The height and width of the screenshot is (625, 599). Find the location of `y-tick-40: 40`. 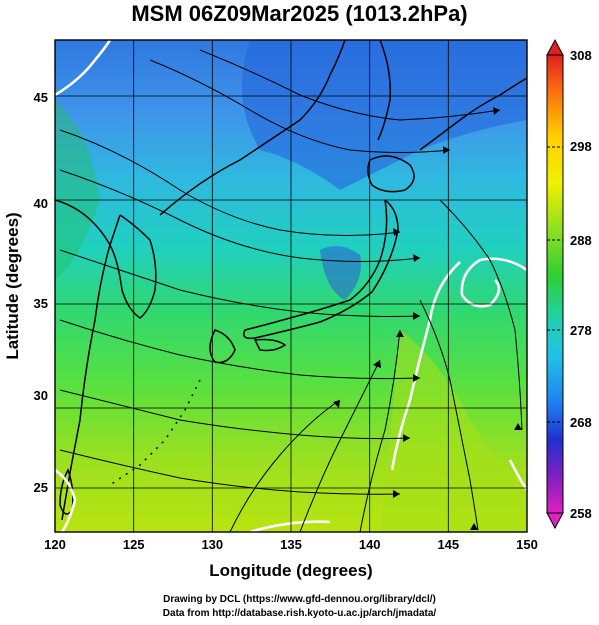

y-tick-40: 40 is located at coordinates (41, 203).